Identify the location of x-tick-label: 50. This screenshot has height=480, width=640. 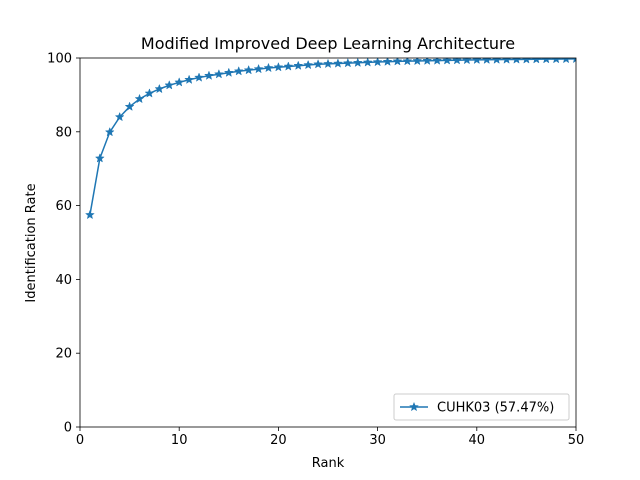
(576, 440).